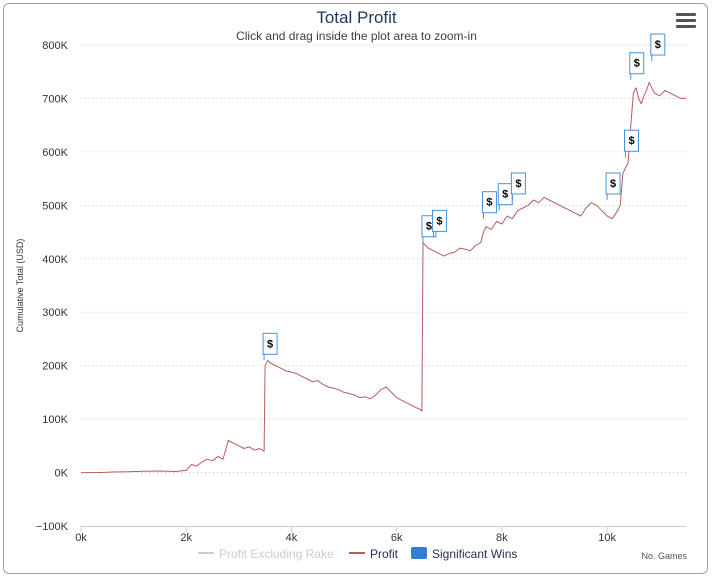 This screenshot has width=713, height=581. Describe the element at coordinates (186, 538) in the screenshot. I see `x-tick-label: 2k` at that location.